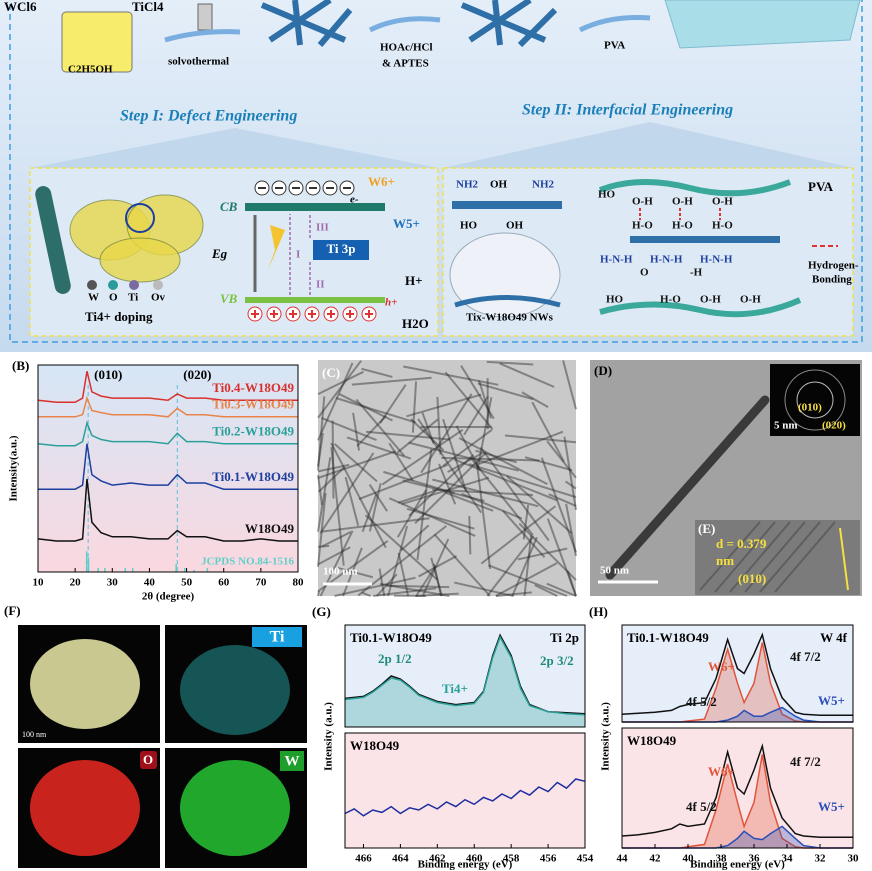 The image size is (872, 871). Describe the element at coordinates (642, 202) in the screenshot. I see `bond-label: O-H` at that location.